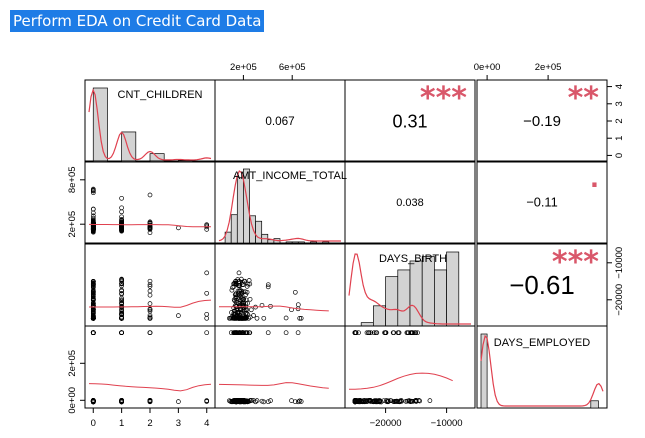 Image resolution: width=645 pixels, height=438 pixels. I want to click on significance-stars: ., so click(594, 179).